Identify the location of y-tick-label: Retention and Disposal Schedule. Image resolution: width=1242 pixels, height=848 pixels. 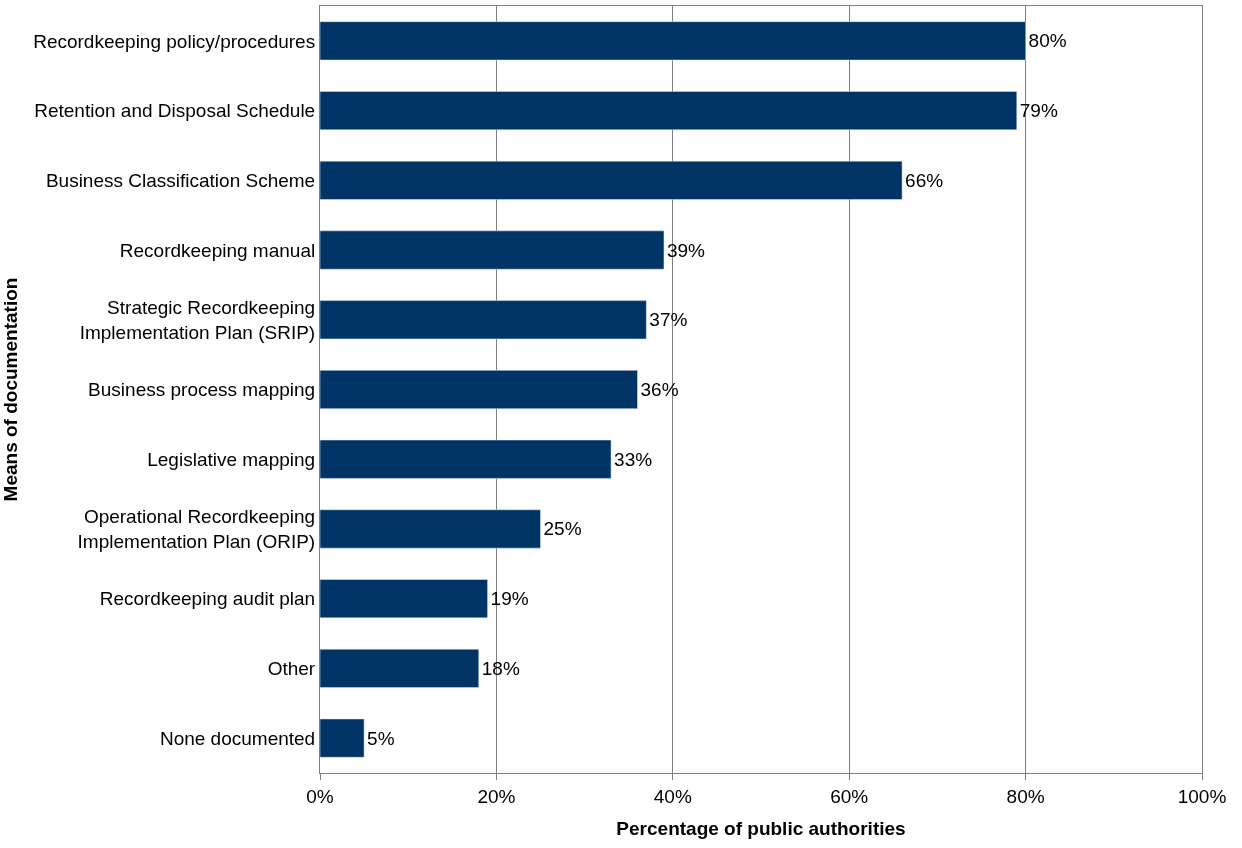
(175, 111).